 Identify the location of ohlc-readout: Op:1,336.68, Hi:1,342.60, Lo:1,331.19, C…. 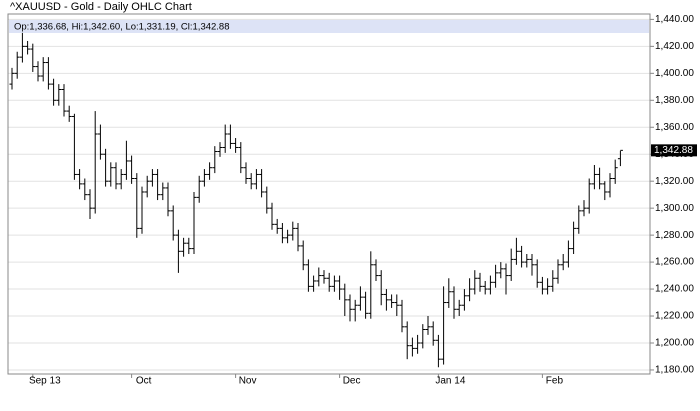
(122, 27).